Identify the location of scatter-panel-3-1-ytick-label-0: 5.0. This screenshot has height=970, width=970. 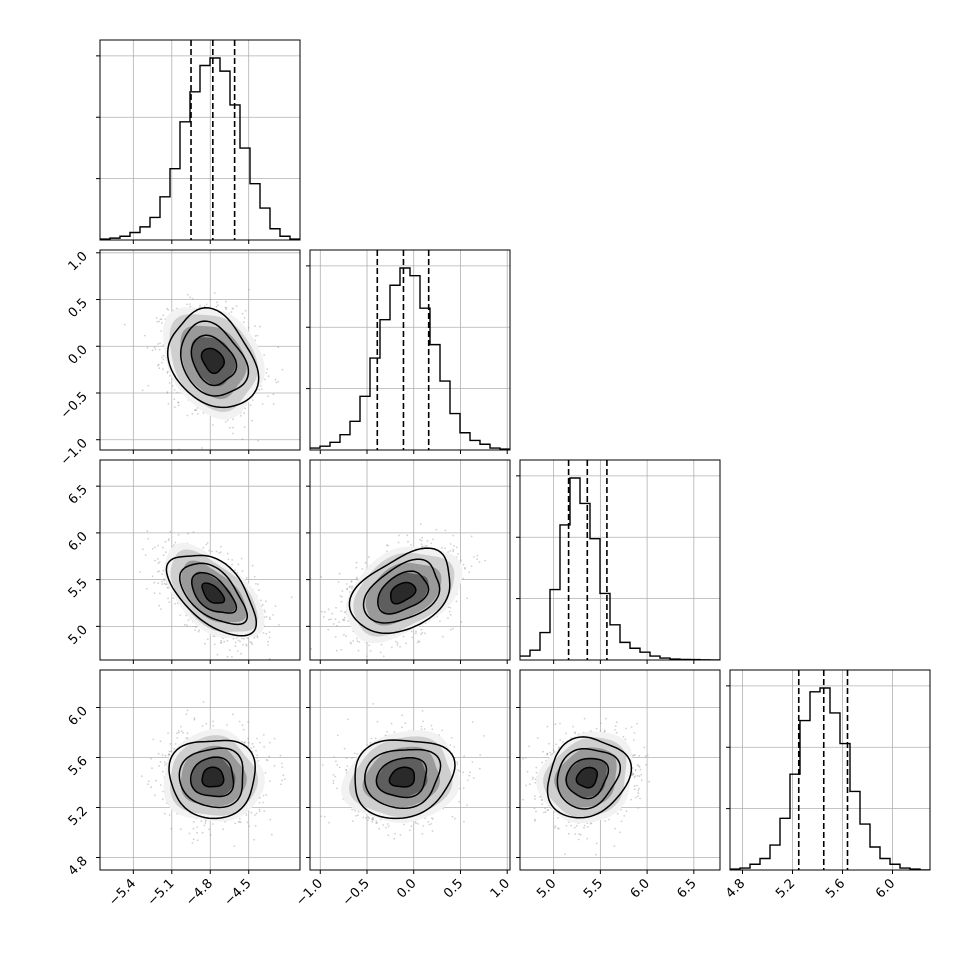
(78, 635).